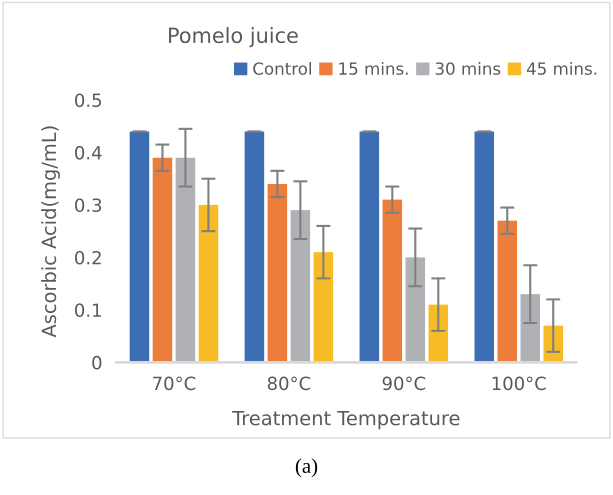  I want to click on x-tick-label: 70°C, so click(174, 383).